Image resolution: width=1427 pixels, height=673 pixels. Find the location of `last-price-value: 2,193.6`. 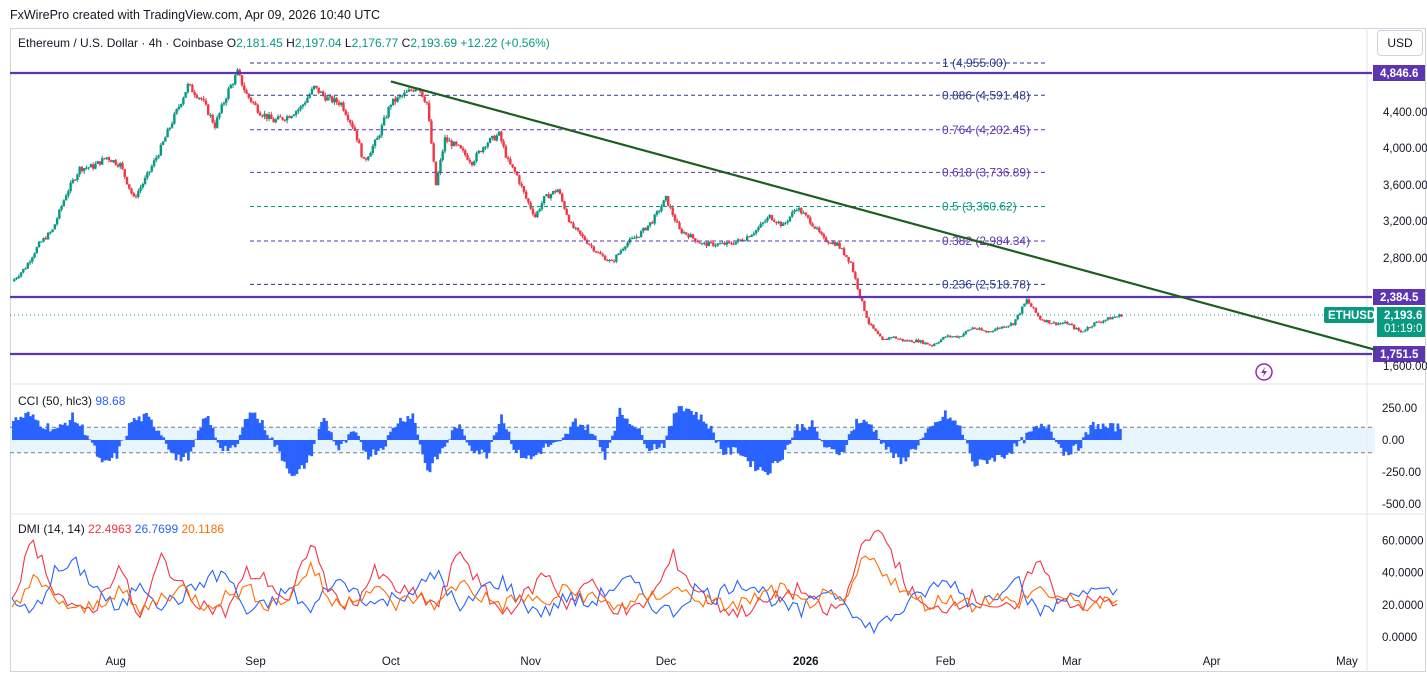

last-price-value: 2,193.6 is located at coordinates (1403, 316).